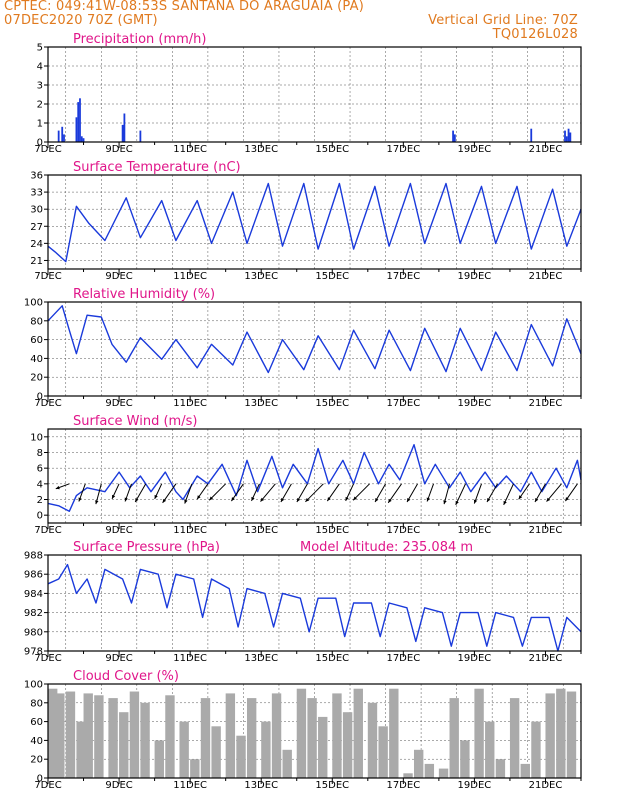 This screenshot has width=618, height=800. Describe the element at coordinates (40, 469) in the screenshot. I see `wind-ytick-label: 6` at that location.